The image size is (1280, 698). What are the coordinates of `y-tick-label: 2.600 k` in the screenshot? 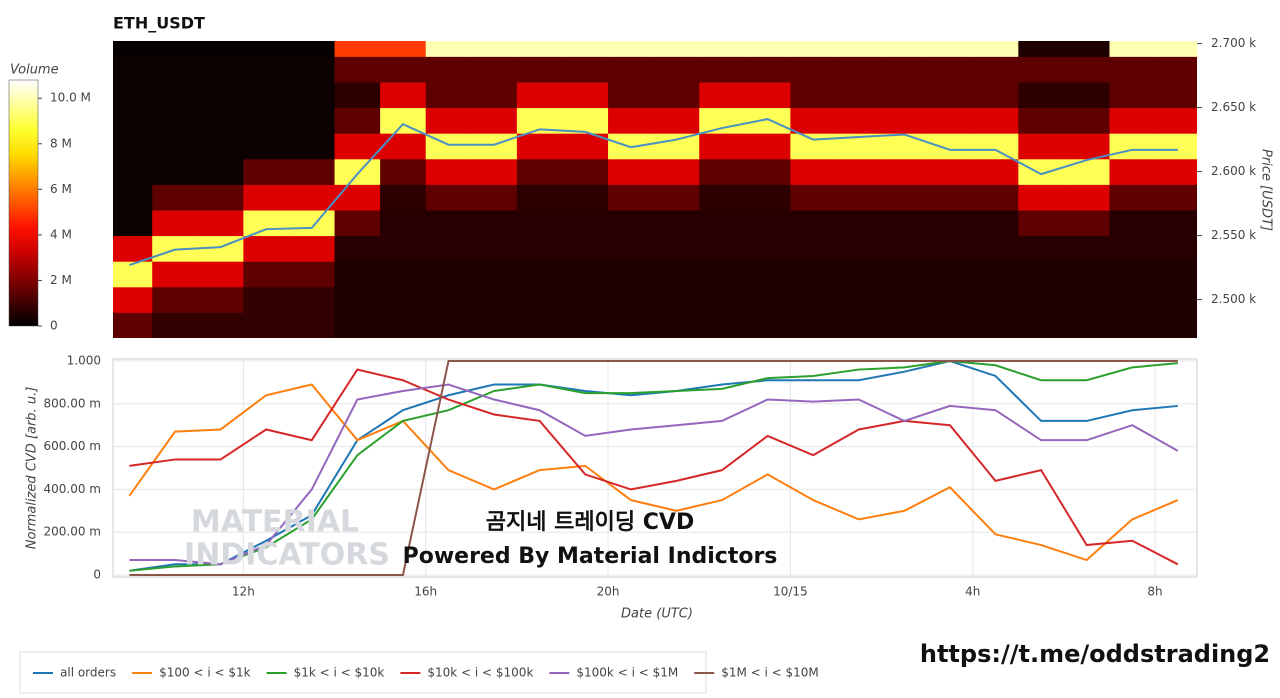 It's located at (1233, 171).